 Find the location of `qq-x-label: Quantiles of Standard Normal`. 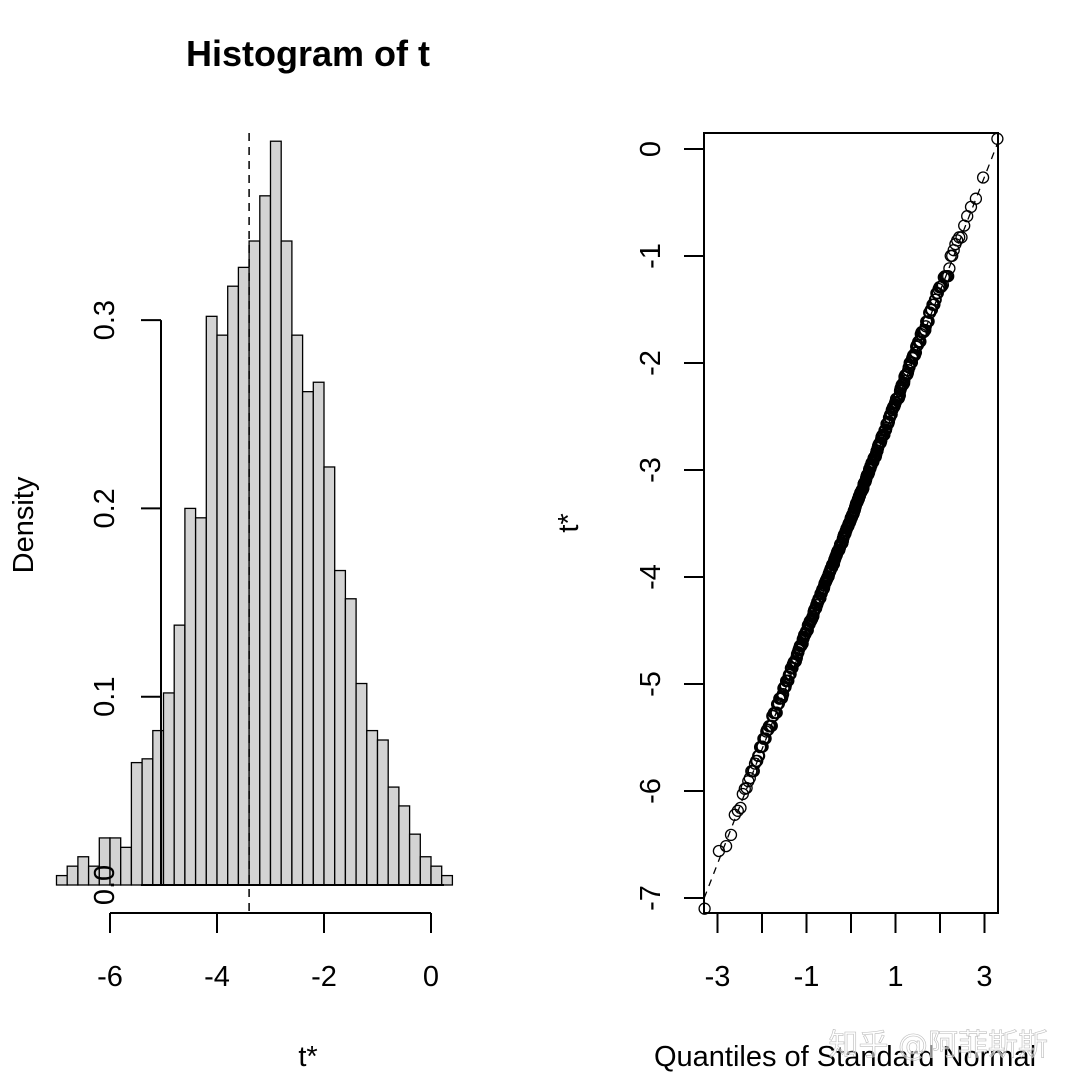

qq-x-label: Quantiles of Standard Normal is located at coordinates (845, 1057).